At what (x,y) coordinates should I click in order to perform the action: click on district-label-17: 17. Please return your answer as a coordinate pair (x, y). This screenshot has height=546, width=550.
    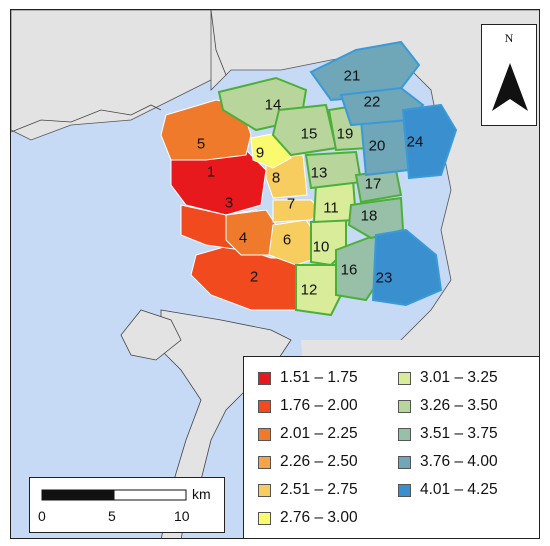
    Looking at the image, I should click on (373, 184).